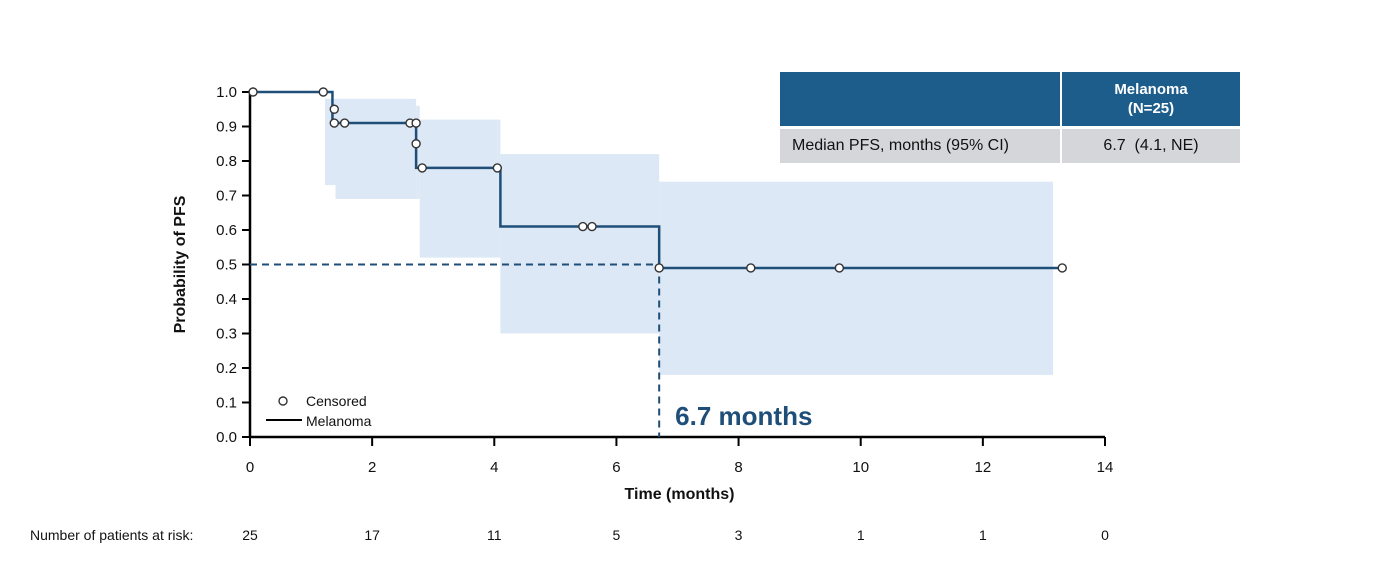 The height and width of the screenshot is (575, 1383). I want to click on x-tick-label: 2, so click(372, 467).